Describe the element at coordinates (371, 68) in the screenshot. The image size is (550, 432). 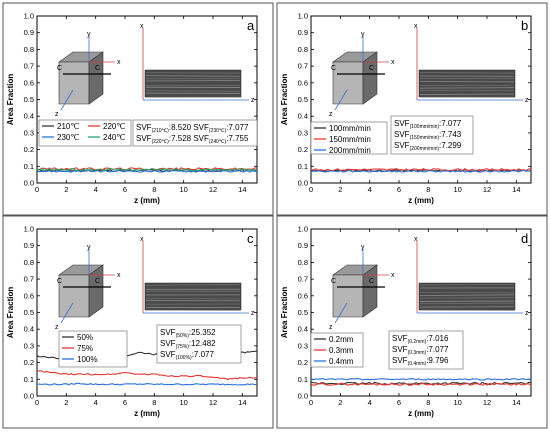
I see `section-label-right: C` at that location.